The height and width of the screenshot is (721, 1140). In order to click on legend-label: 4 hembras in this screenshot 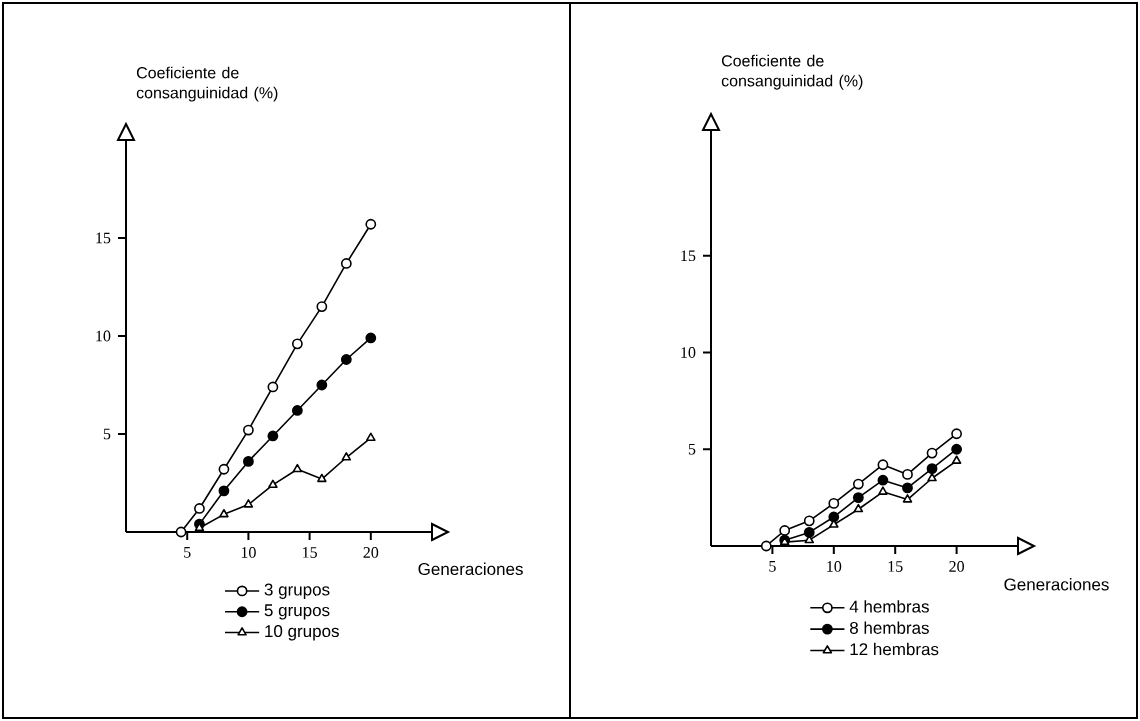, I will do `click(889, 606)`.